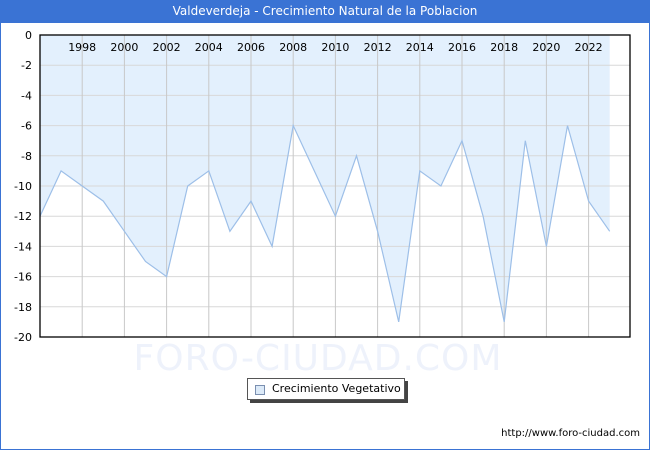  Describe the element at coordinates (167, 47) in the screenshot. I see `x-tick-label: 2002` at that location.